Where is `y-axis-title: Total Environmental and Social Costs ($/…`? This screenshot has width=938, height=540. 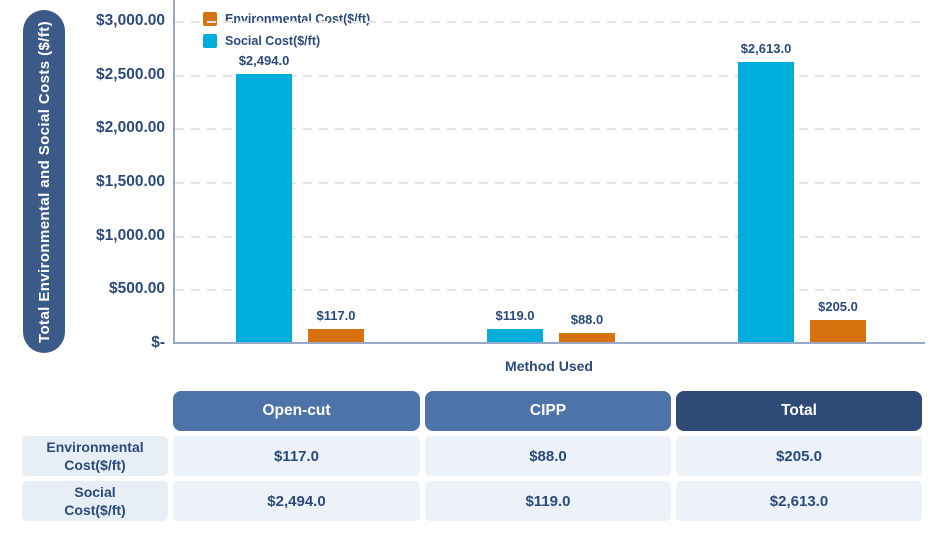
y-axis-title: Total Environmental and Social Costs ($/… is located at coordinates (44, 181).